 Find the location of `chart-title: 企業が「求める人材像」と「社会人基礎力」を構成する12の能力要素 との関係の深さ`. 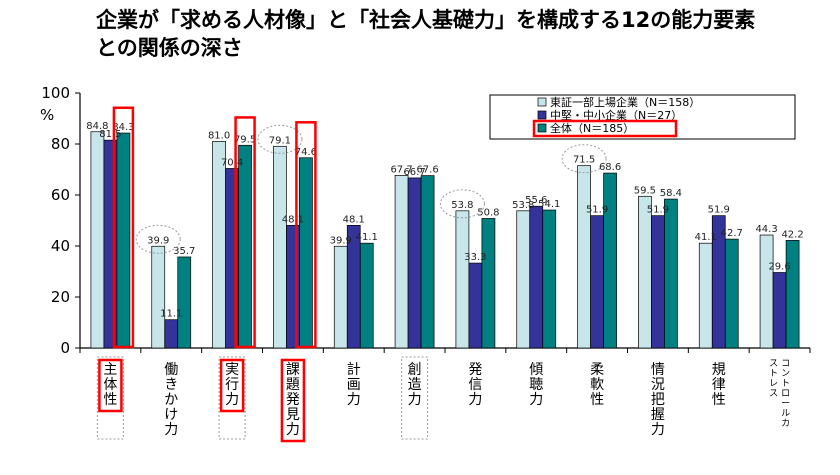

chart-title: 企業が「求める人材像」と「社会人基礎力」を構成する12の能力要素 との関係の深さ is located at coordinates (456, 34).